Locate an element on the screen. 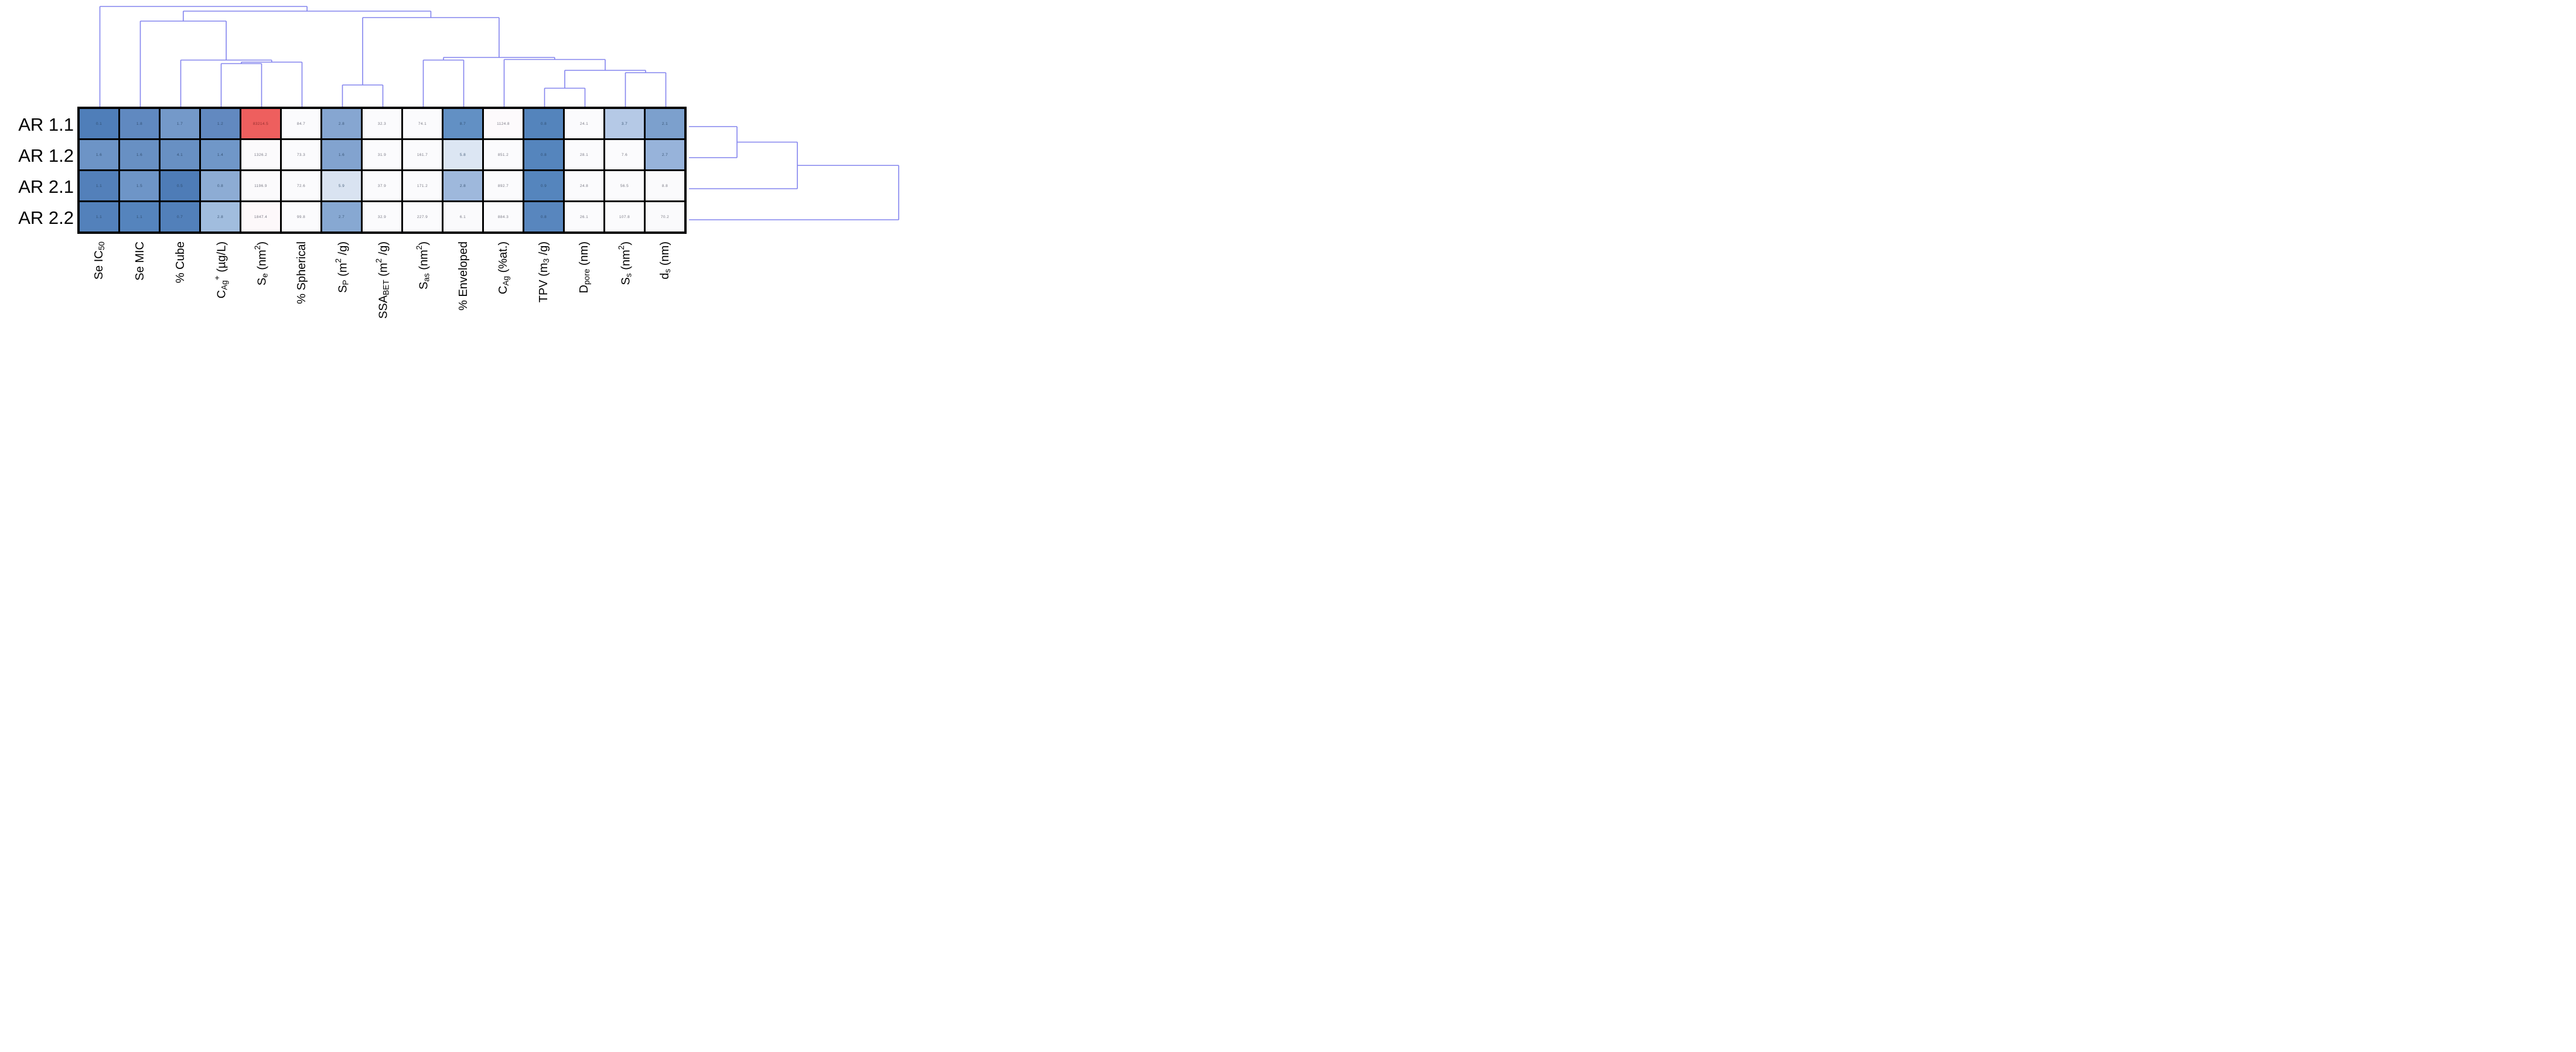 Image resolution: width=2576 pixels, height=1052 pixels. heatmap-cell: 6.1 is located at coordinates (462, 216).